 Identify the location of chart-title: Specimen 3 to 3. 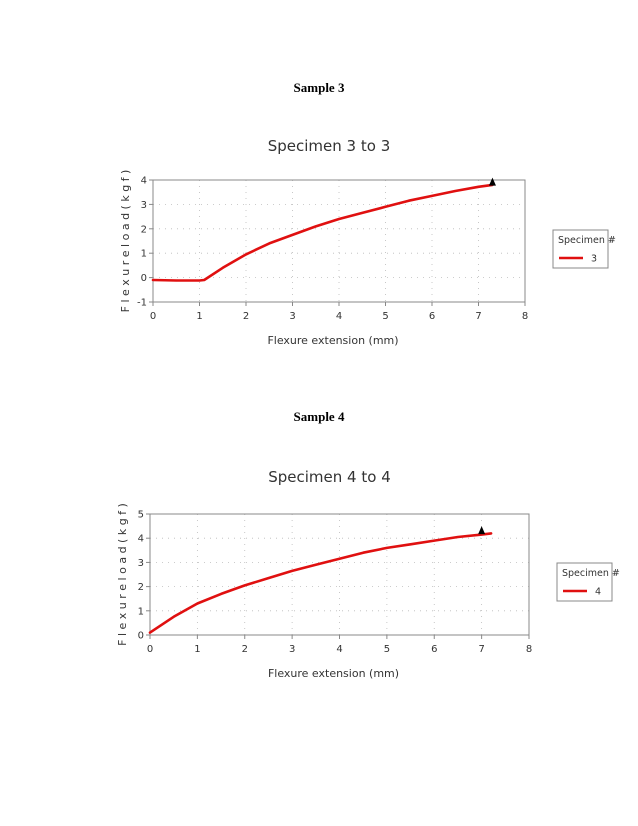
(329, 146).